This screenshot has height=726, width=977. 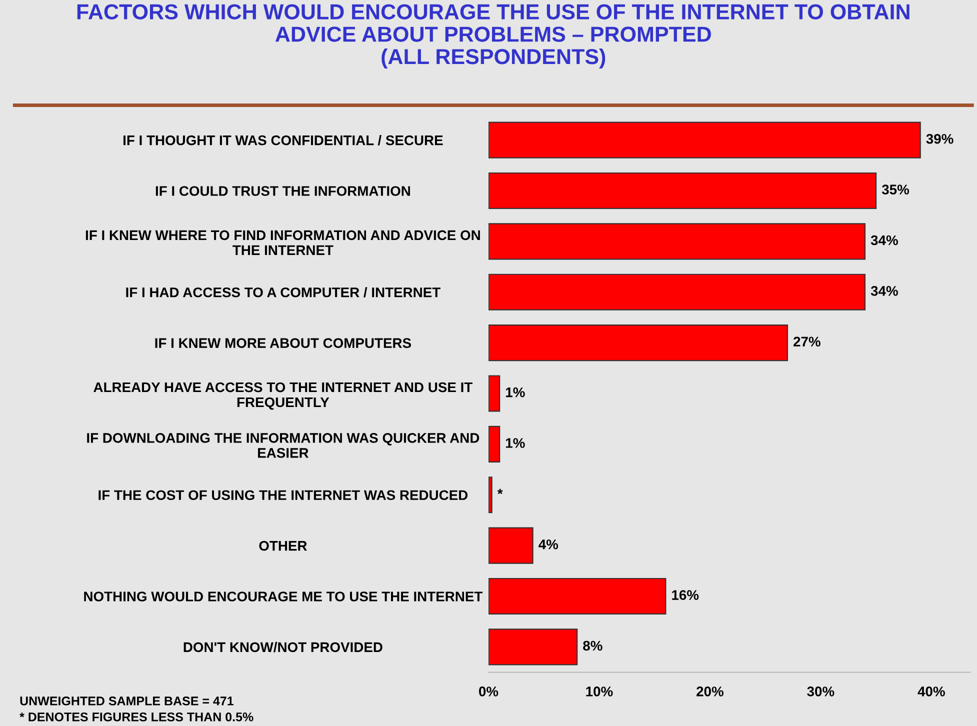 What do you see at coordinates (283, 343) in the screenshot?
I see `y-tick-label: IF I KNEW MORE ABOUT COMPUTERS` at bounding box center [283, 343].